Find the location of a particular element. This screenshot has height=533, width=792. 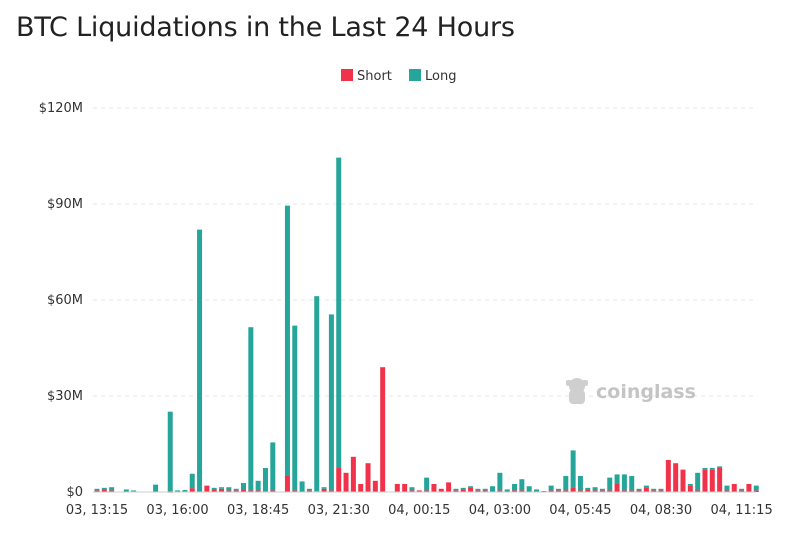

coinglass-logo-icon is located at coordinates (577, 391).